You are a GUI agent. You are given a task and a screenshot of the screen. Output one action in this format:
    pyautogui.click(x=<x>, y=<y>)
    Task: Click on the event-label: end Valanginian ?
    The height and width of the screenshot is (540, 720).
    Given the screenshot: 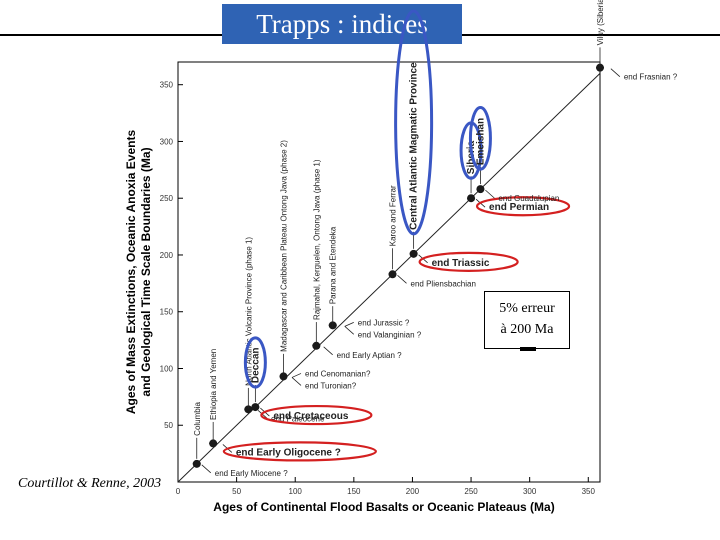 What is the action you would take?
    pyautogui.click(x=390, y=334)
    